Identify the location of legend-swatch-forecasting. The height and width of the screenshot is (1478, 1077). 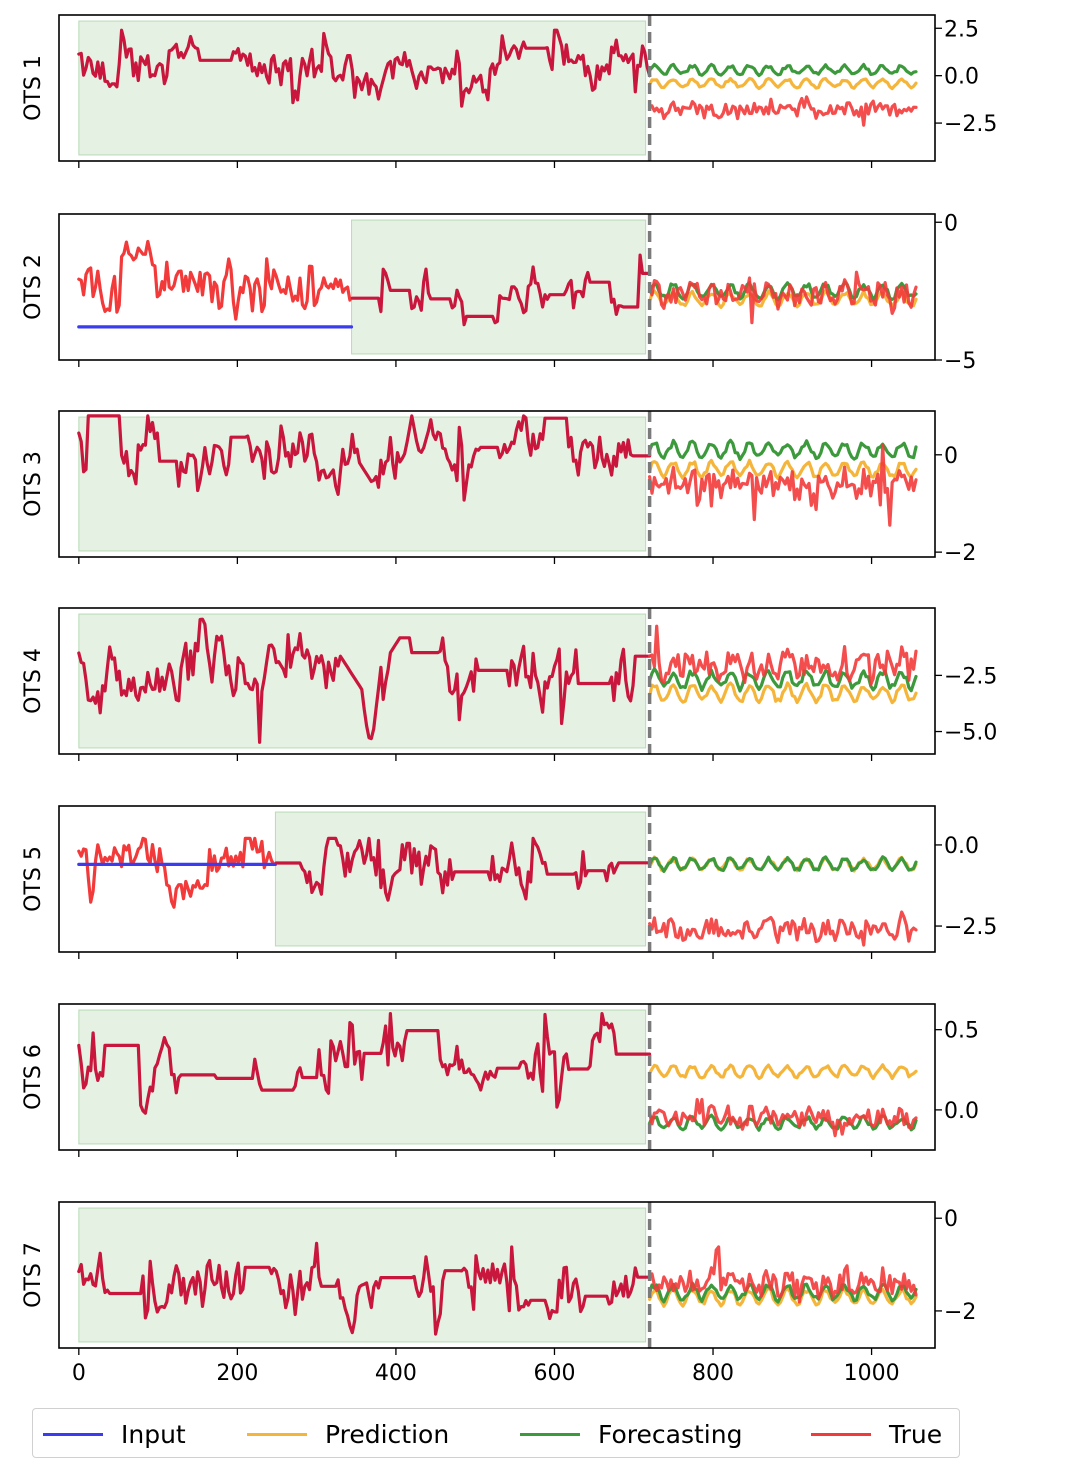
(550, 1434).